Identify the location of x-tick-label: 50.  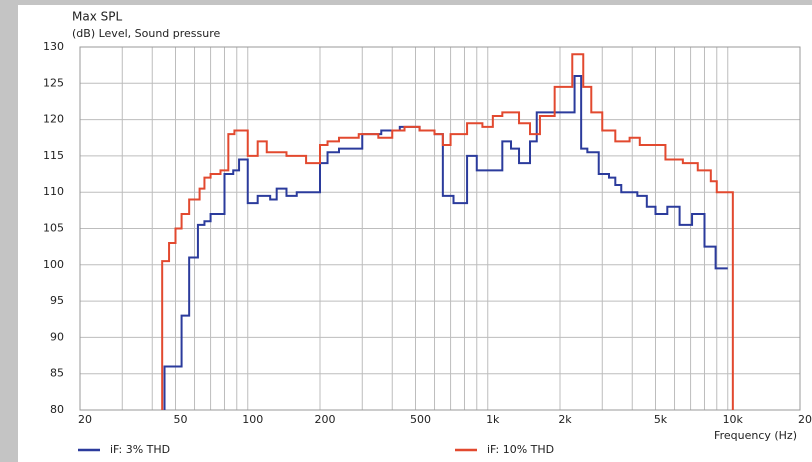
(181, 419).